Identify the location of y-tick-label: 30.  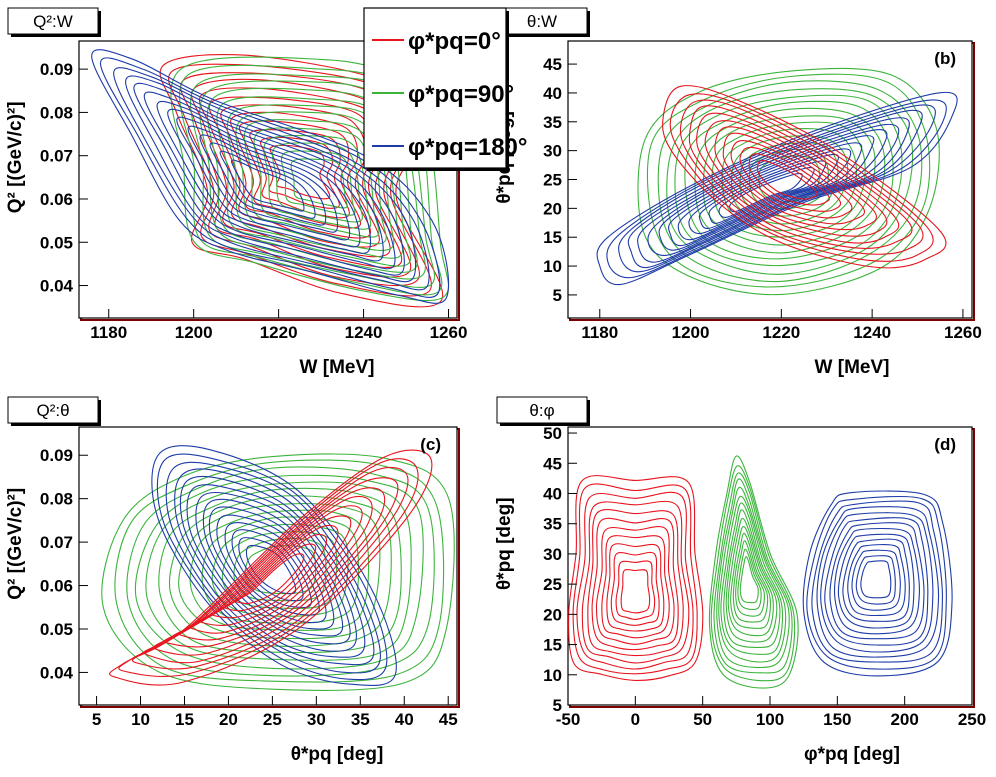
(552, 151).